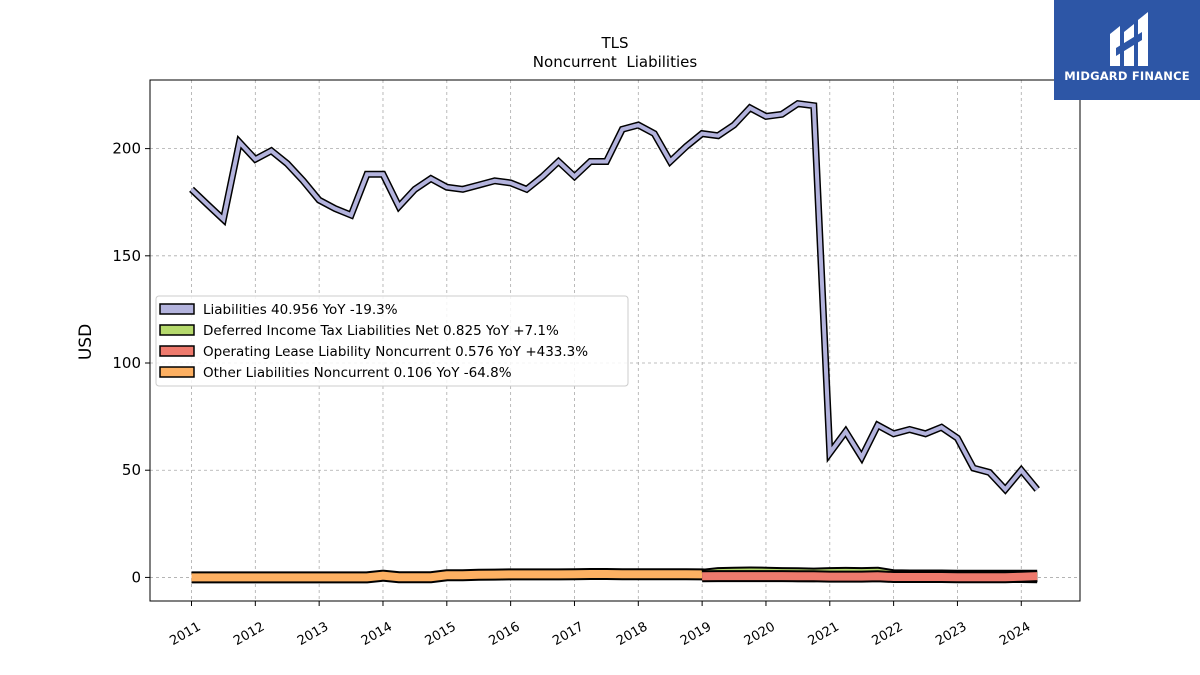 The width and height of the screenshot is (1200, 675). What do you see at coordinates (126, 363) in the screenshot?
I see `y-tick-label: 100` at bounding box center [126, 363].